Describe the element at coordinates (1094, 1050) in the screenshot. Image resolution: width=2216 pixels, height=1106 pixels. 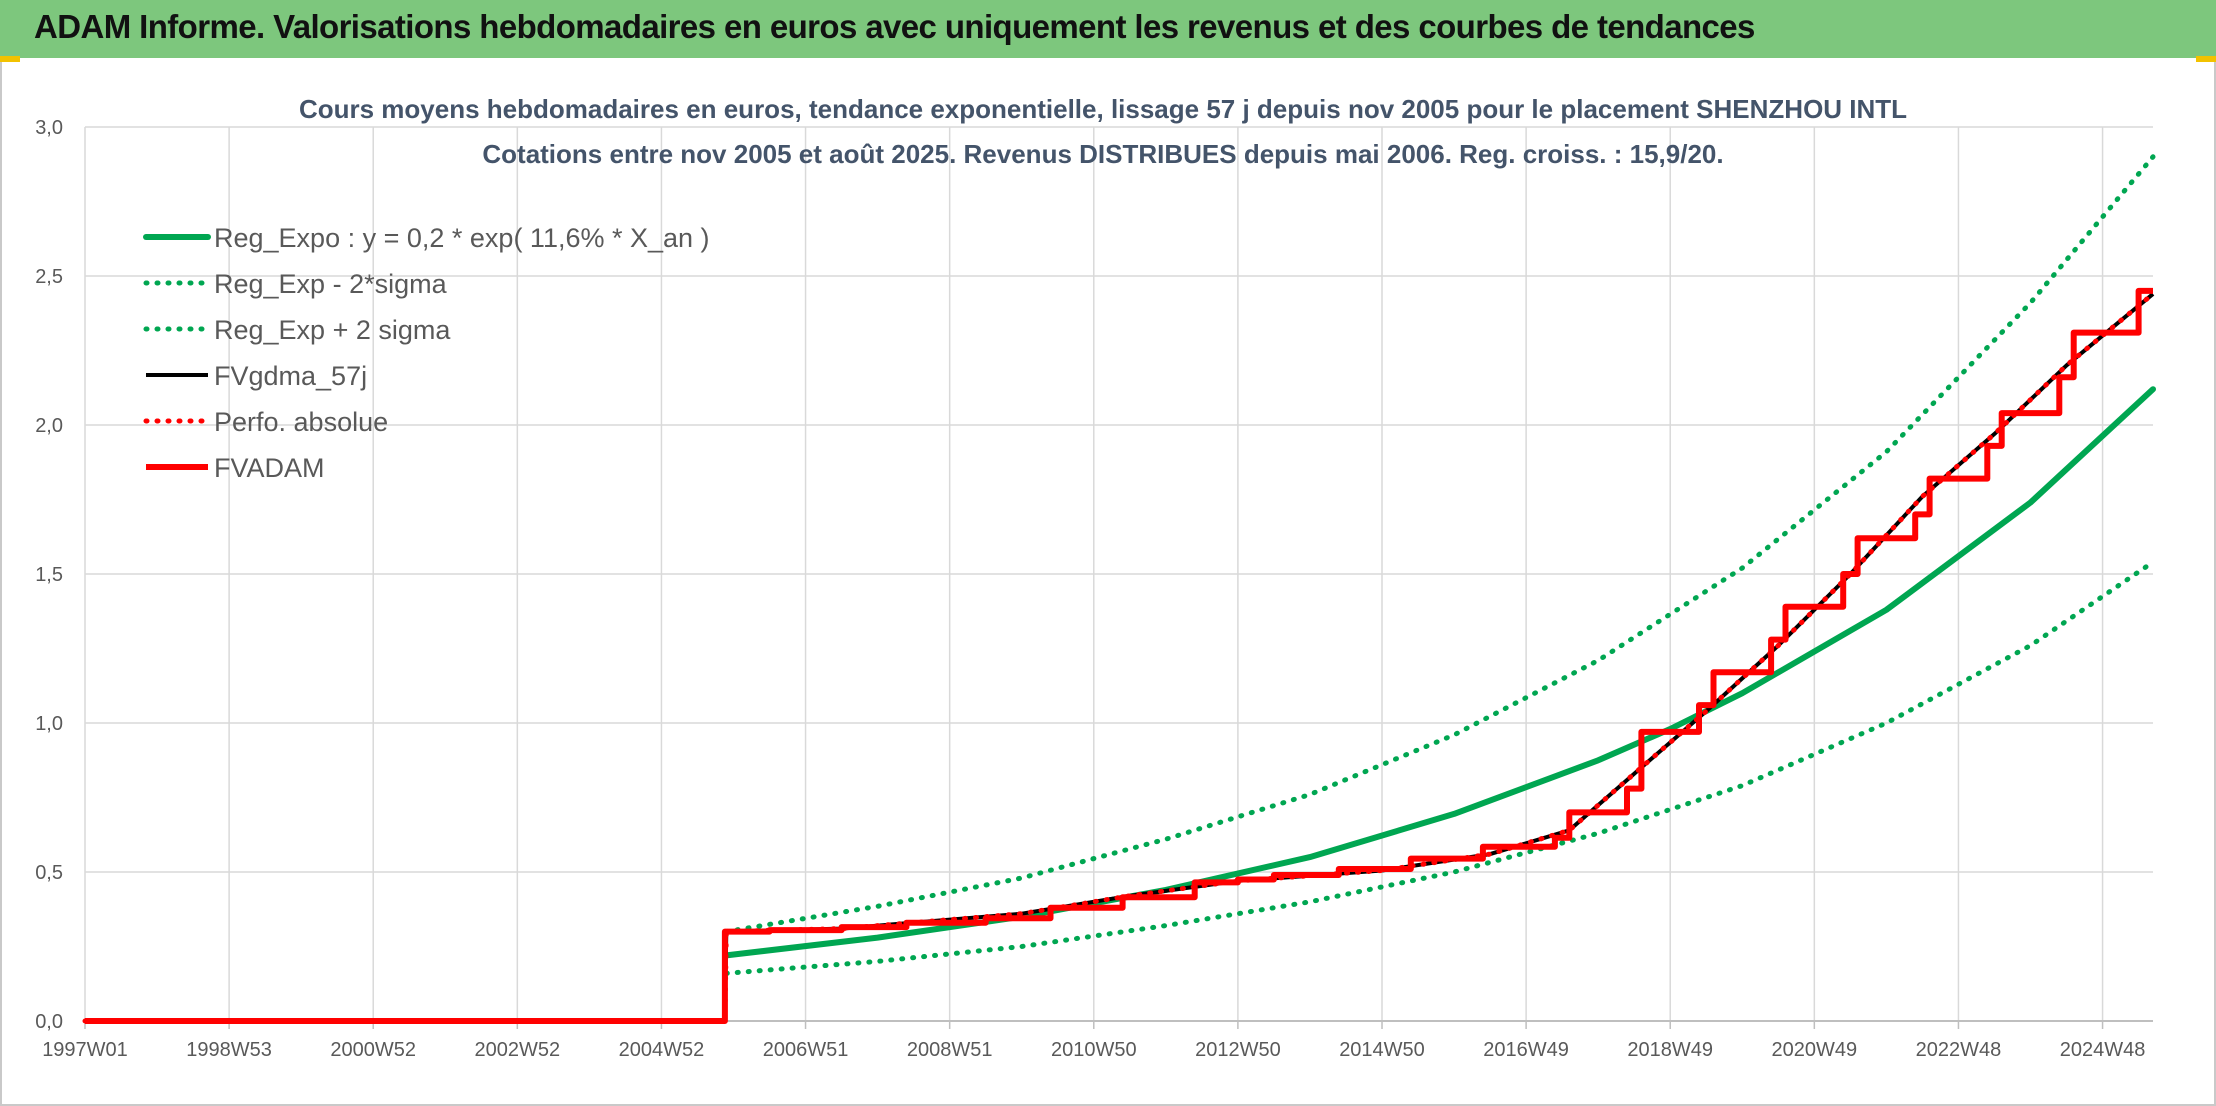
I see `x-tick-label: 2010W50` at that location.